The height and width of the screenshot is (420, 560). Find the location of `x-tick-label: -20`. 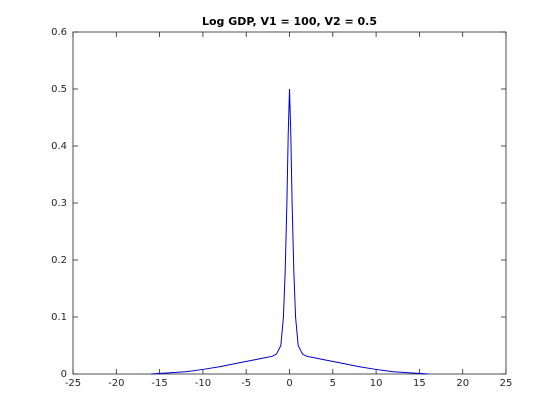

x-tick-label: -20 is located at coordinates (116, 383).